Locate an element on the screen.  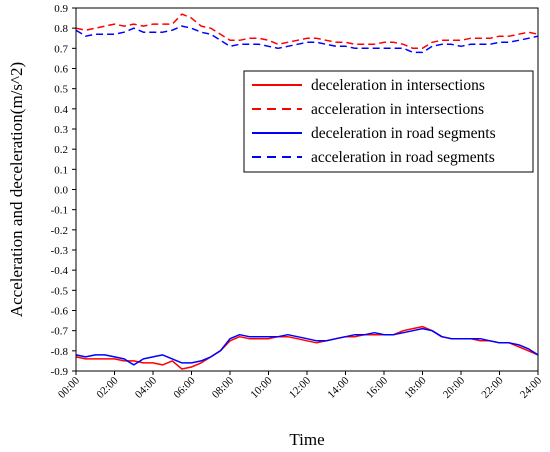
y-tick-label: 0.1 is located at coordinates (61, 170).